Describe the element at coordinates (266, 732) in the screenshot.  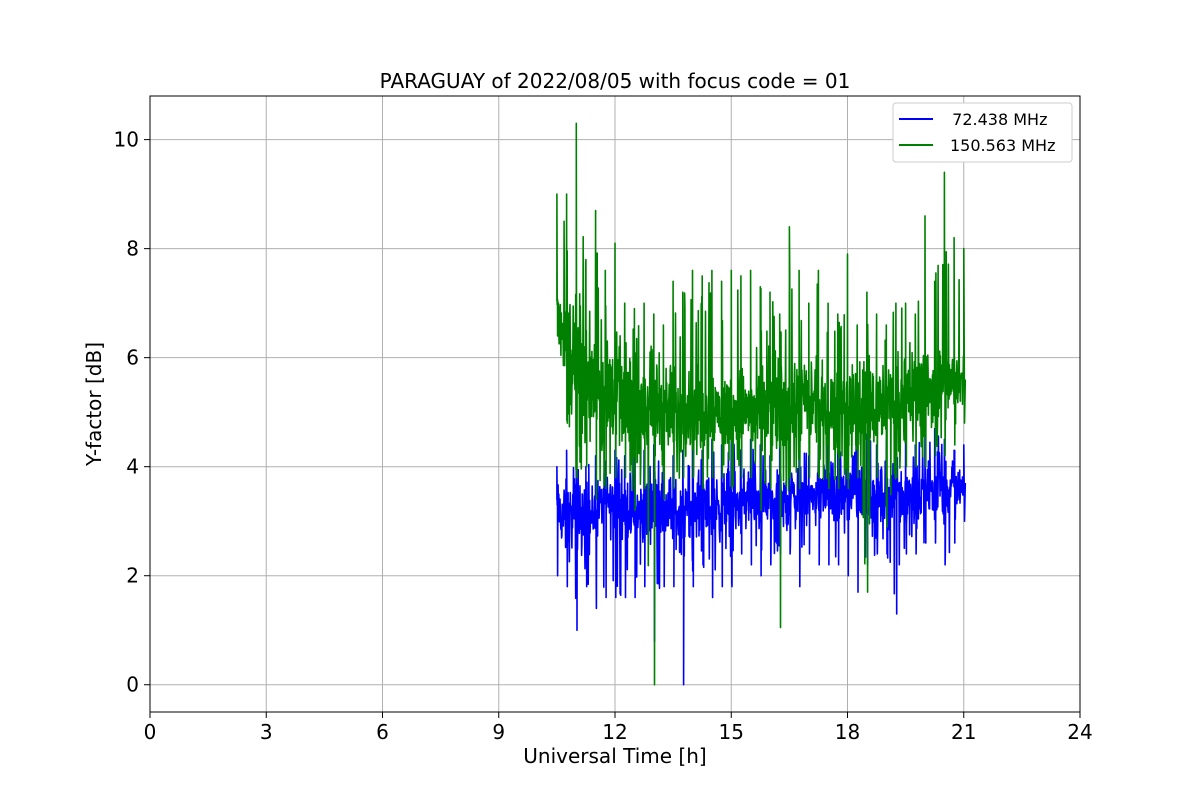
I see `x-tick-label: 3` at that location.